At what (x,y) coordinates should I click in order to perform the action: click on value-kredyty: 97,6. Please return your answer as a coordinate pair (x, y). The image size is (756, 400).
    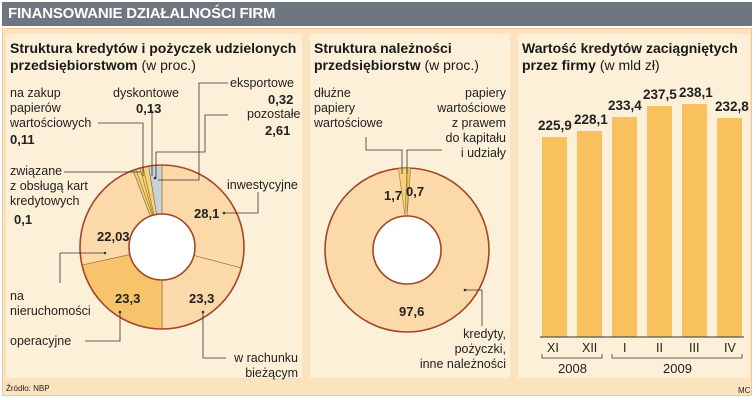
    Looking at the image, I should click on (412, 311).